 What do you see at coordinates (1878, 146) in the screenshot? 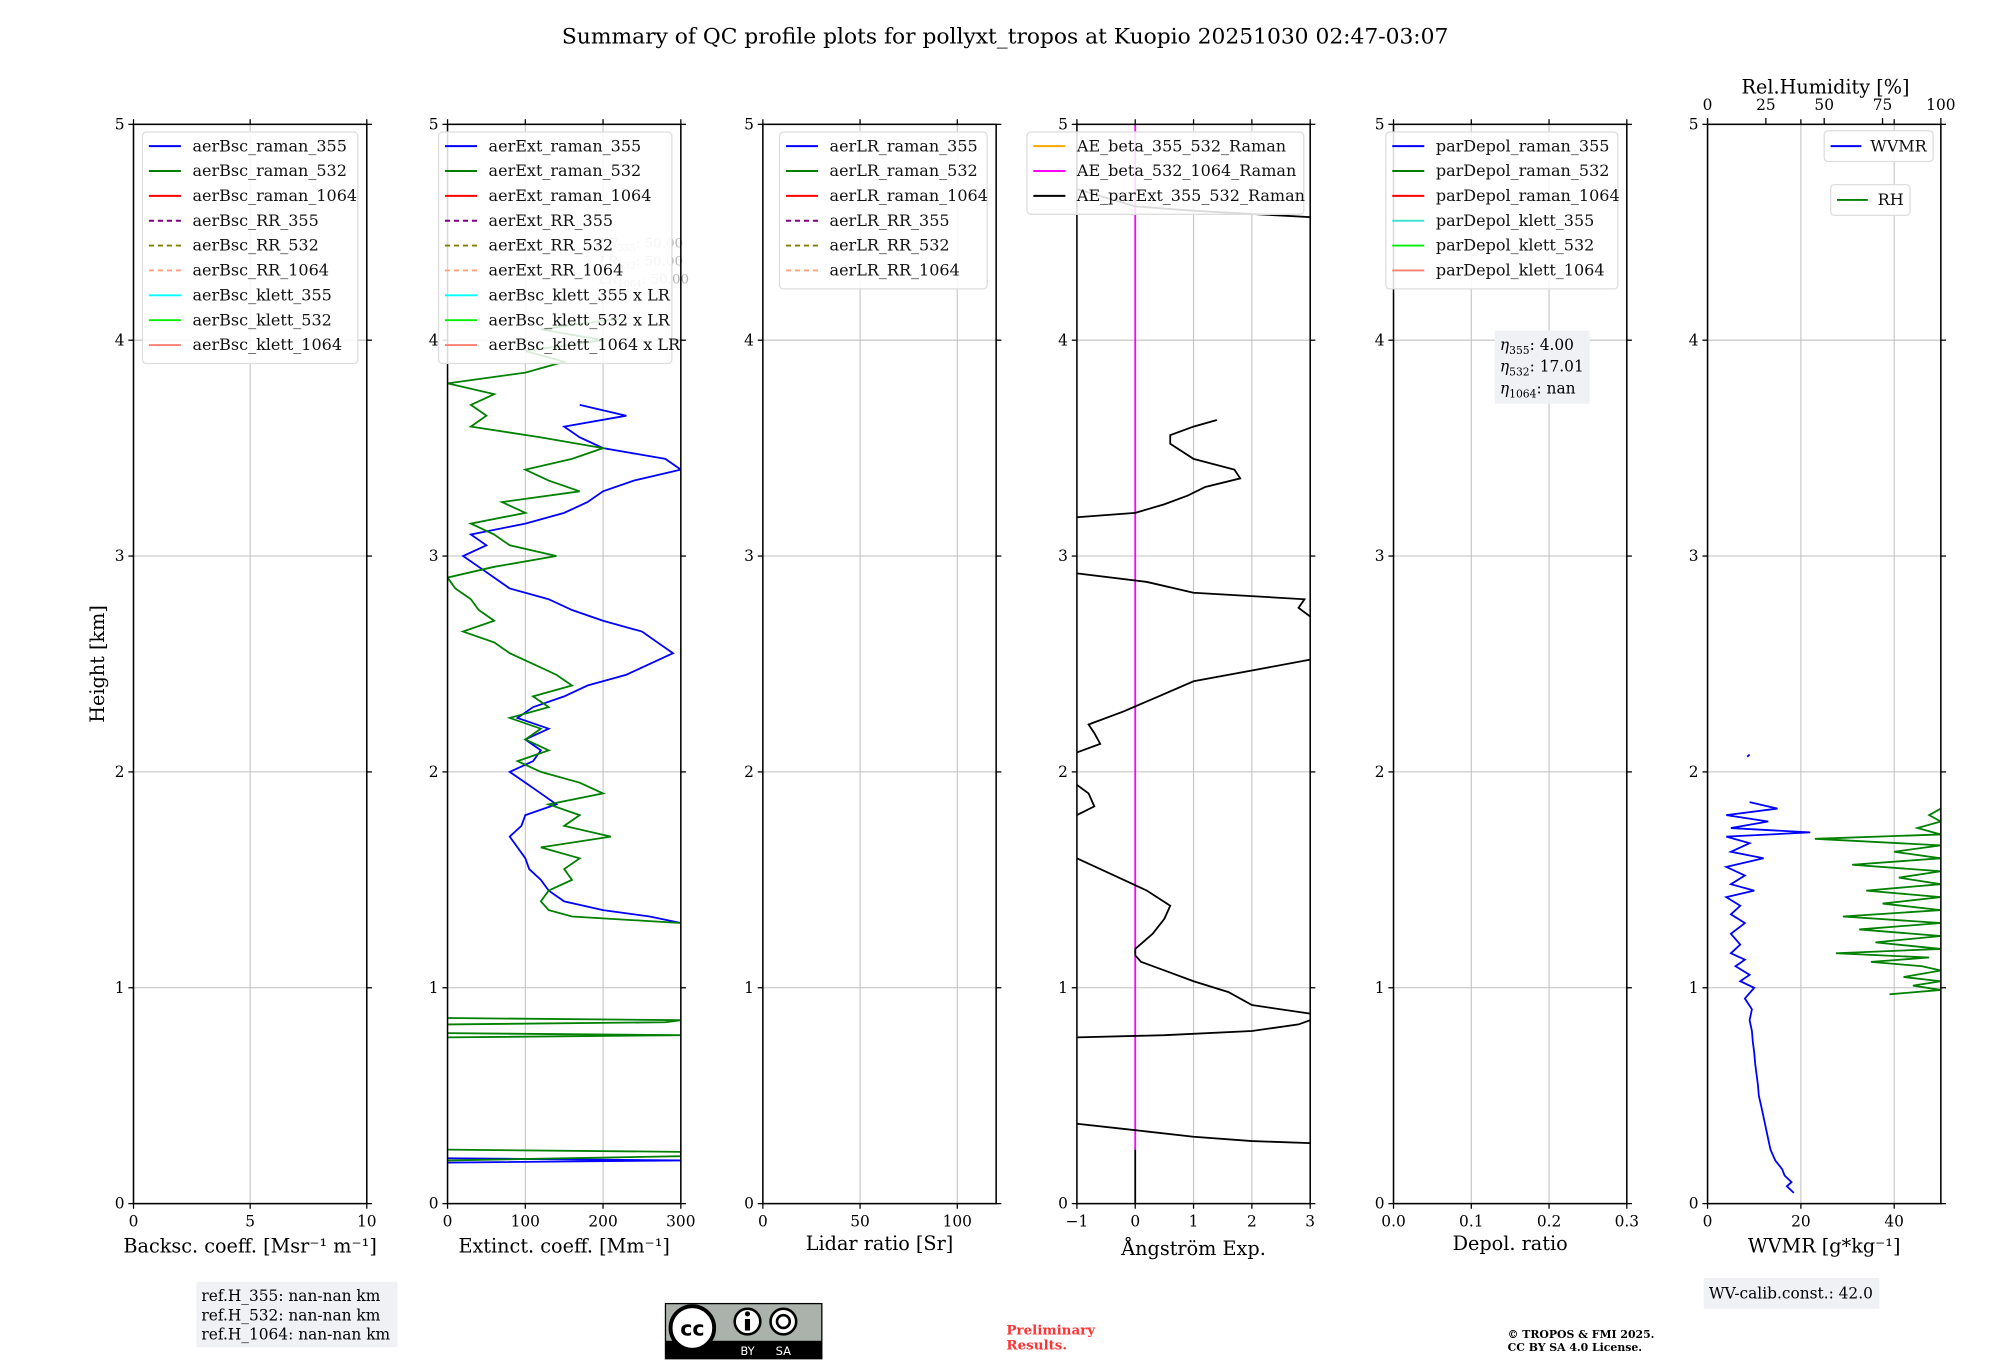
I see `legend-wvmr: WVMR` at bounding box center [1878, 146].